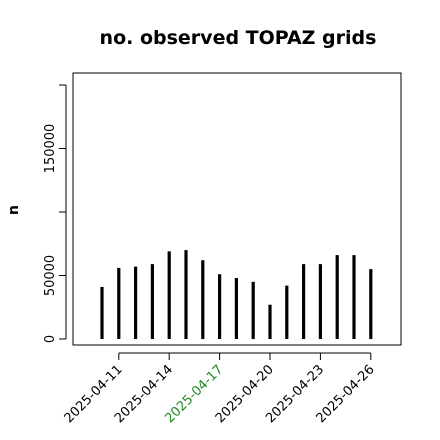 This screenshot has height=440, width=440. I want to click on y-tick-label: 50000, so click(50, 275).